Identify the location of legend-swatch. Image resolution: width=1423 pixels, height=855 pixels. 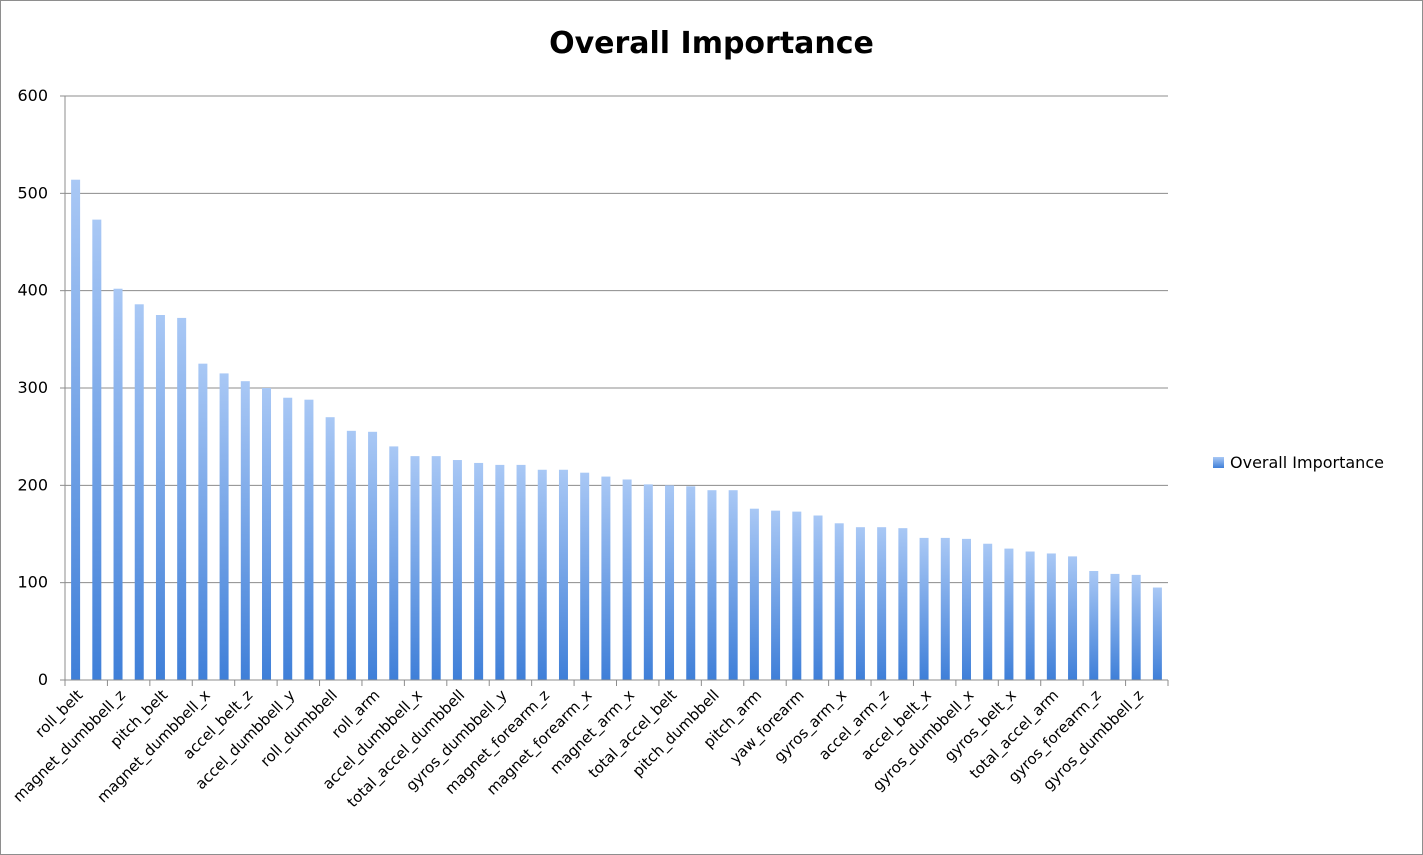
(1218, 462).